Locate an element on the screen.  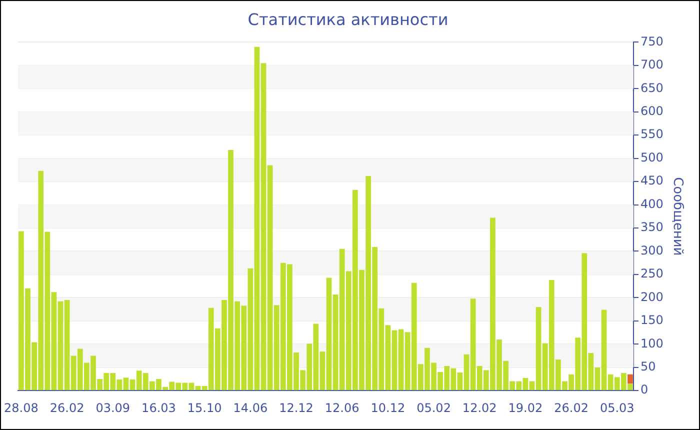
y-tick-label: 650 is located at coordinates (652, 87).